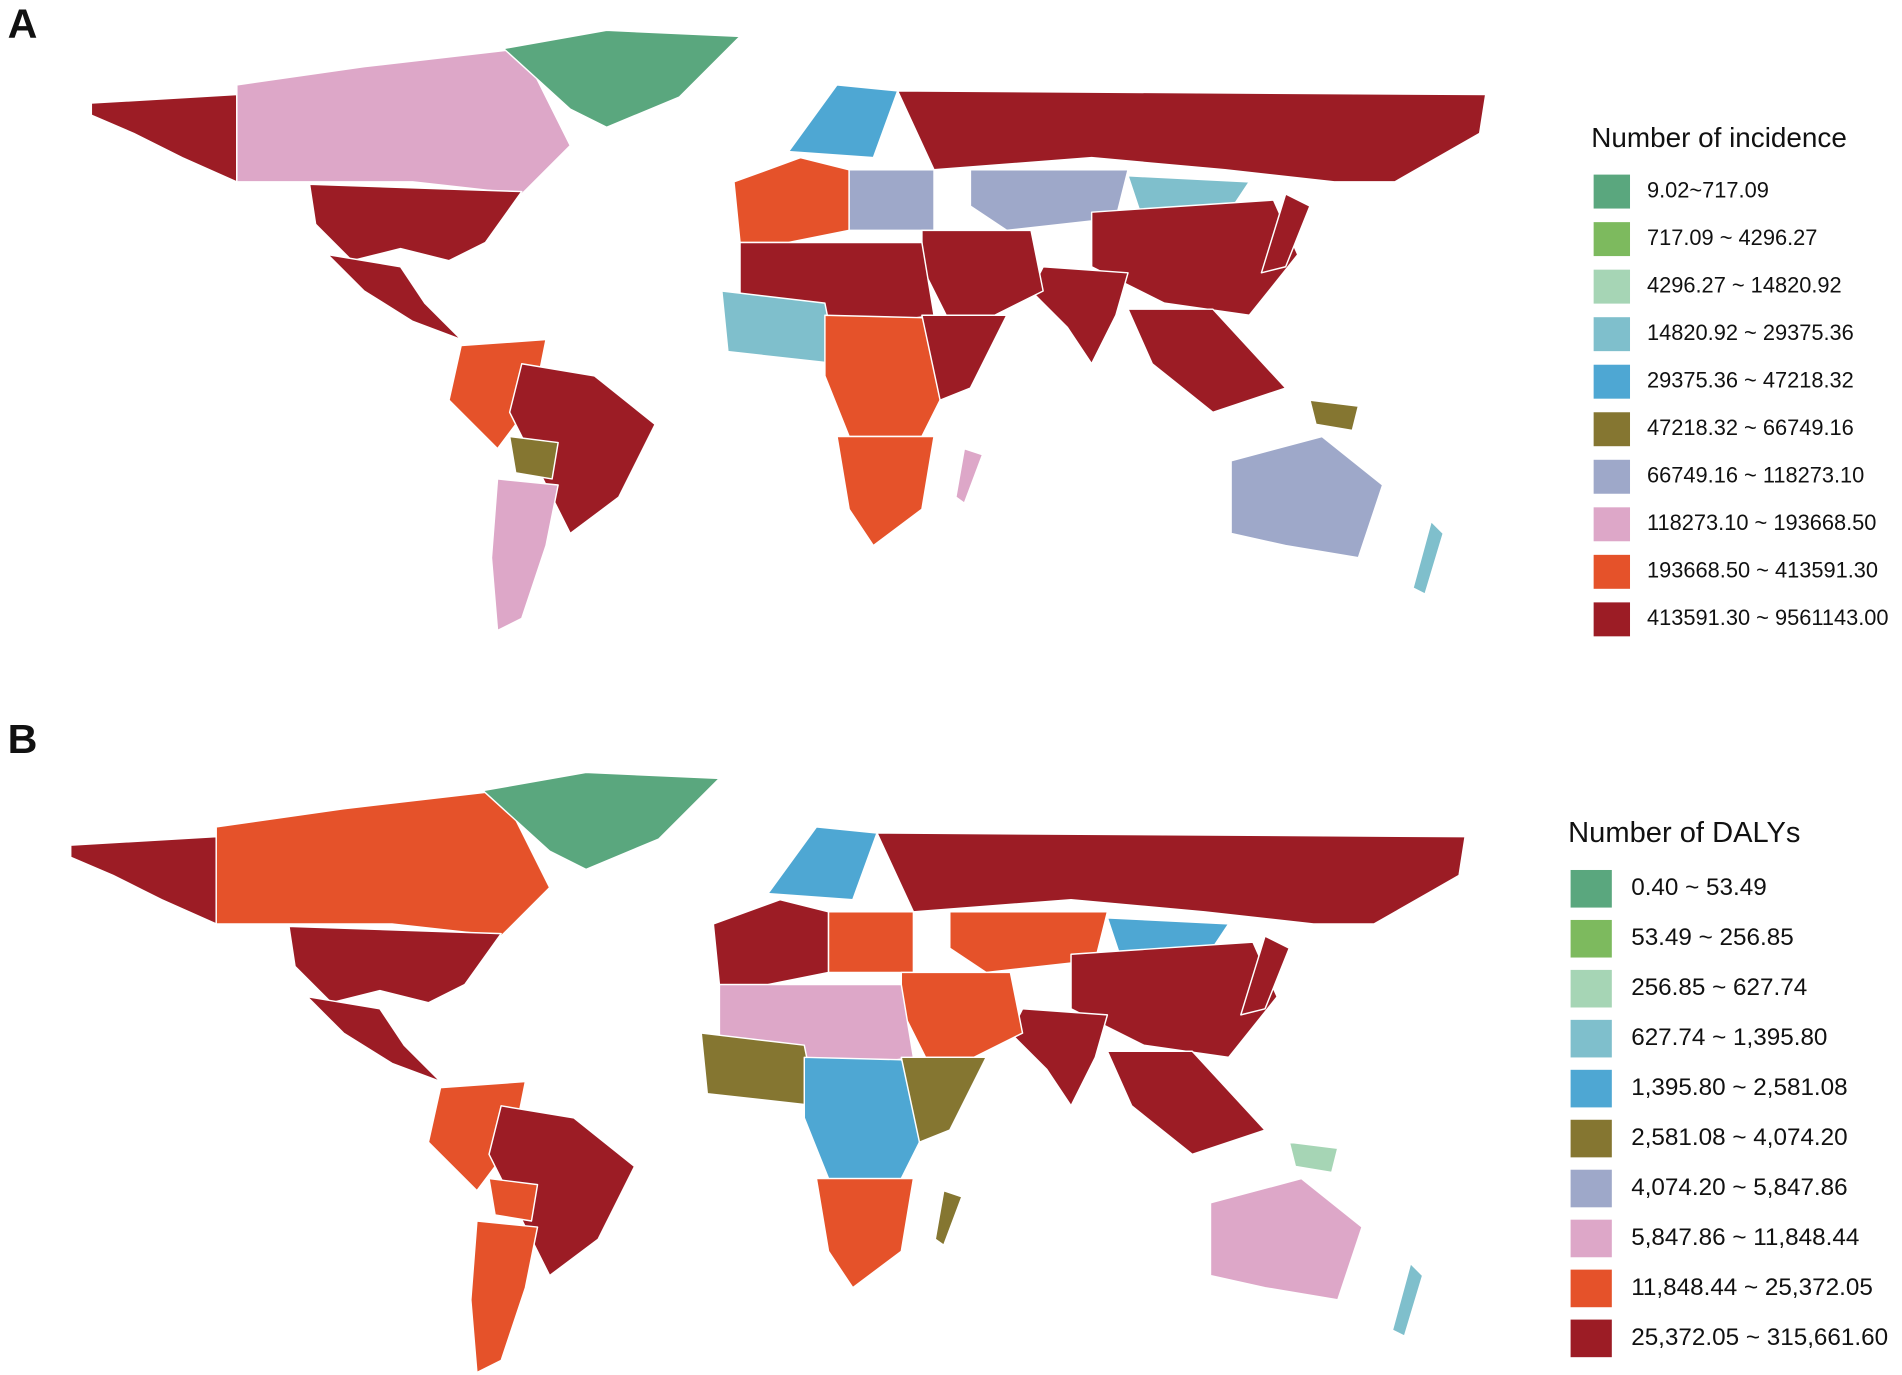  Describe the element at coordinates (1729, 1037) in the screenshot. I see `legend-label: 627.74 ~ 1,395.80` at that location.